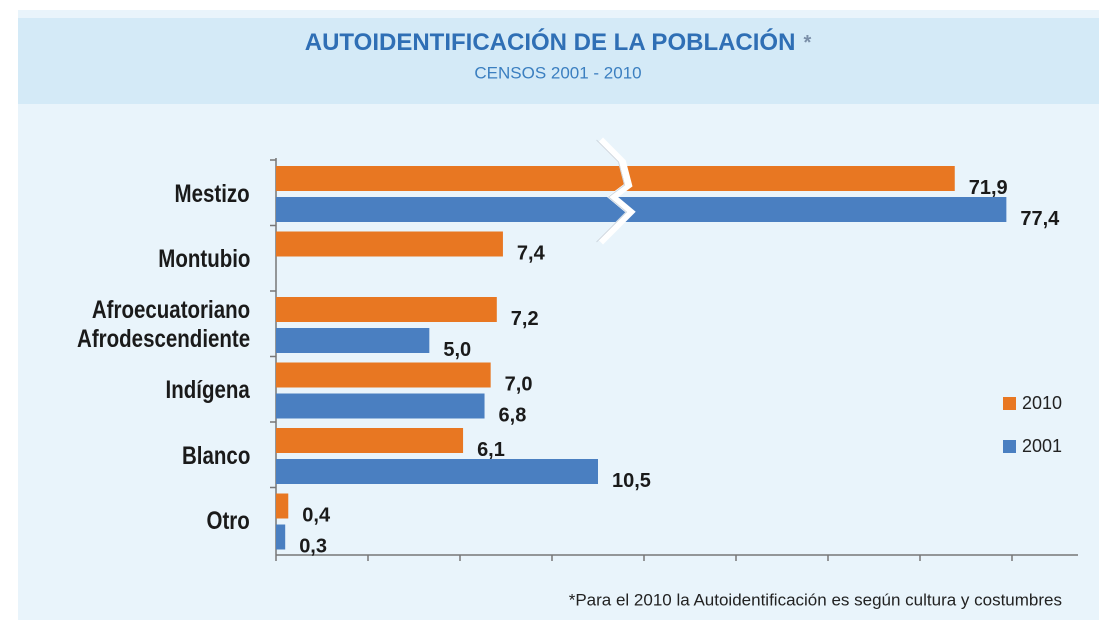 The height and width of the screenshot is (626, 1099). Describe the element at coordinates (525, 319) in the screenshot. I see `value-label: 7,2` at that location.